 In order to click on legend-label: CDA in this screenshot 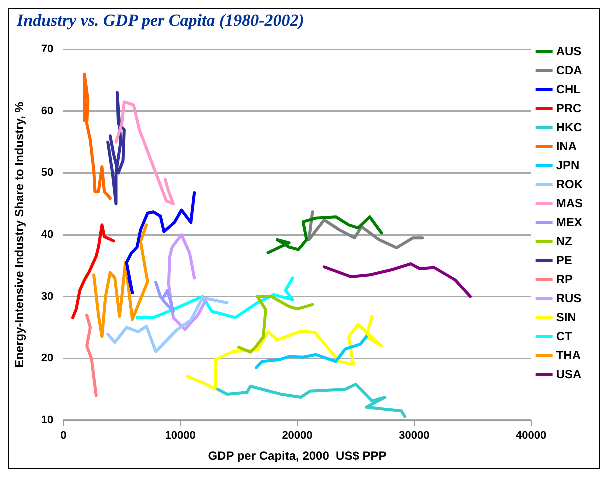, I will do `click(569, 70)`.